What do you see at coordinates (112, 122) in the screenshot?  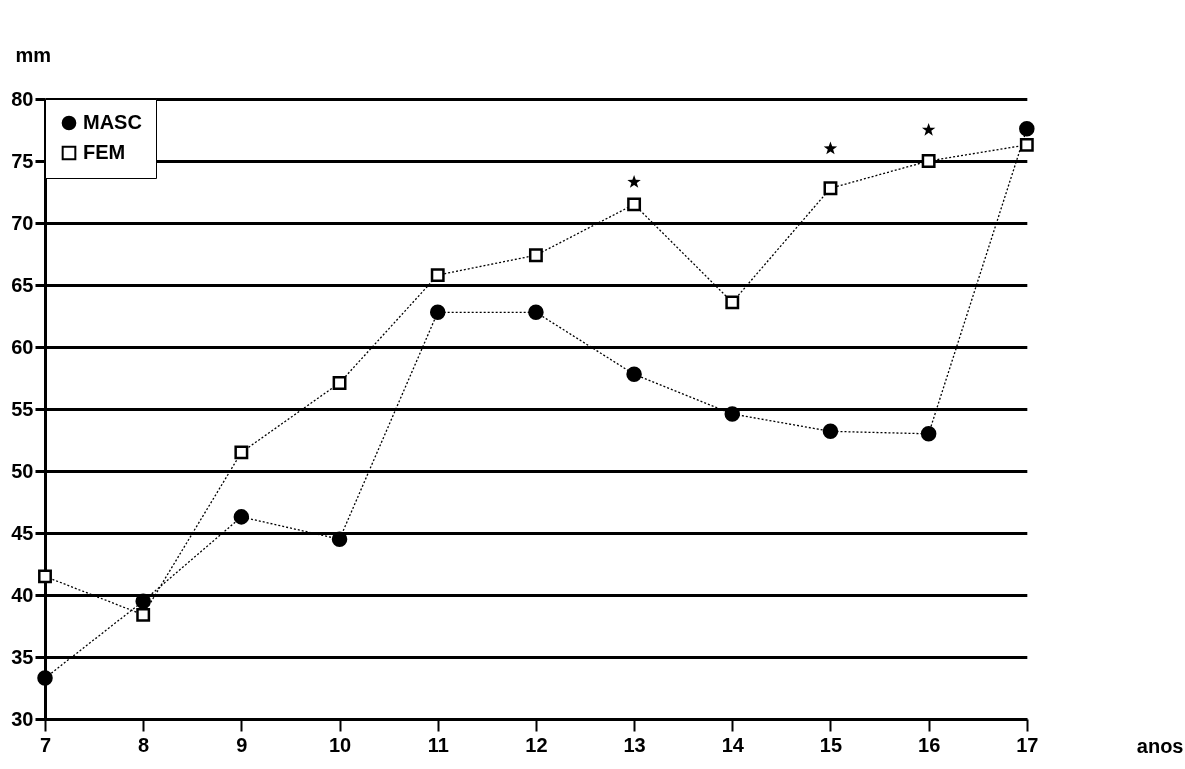 I see `legend-label: MASC` at bounding box center [112, 122].